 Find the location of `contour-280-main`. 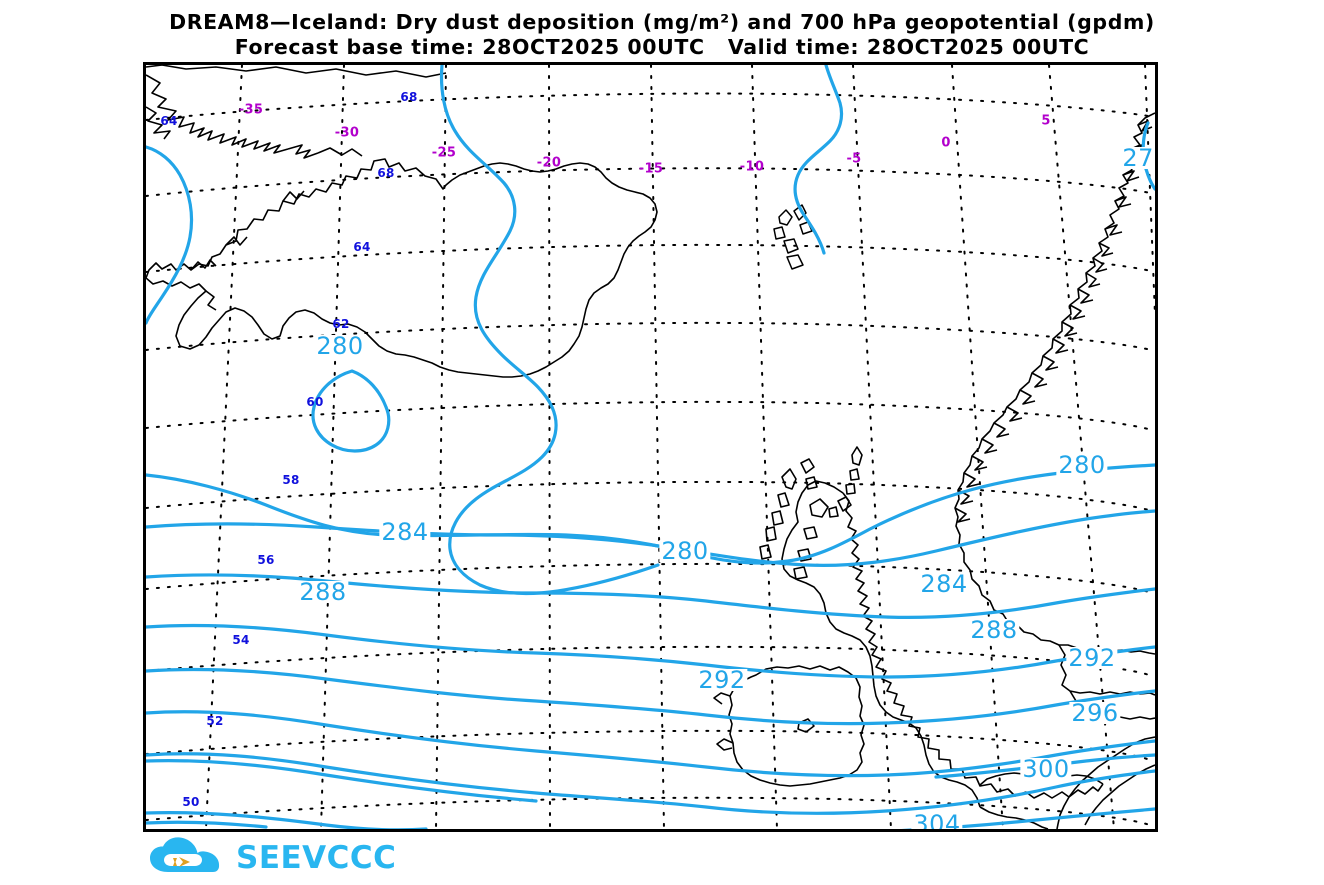

contour-280-main is located at coordinates (650, 514).